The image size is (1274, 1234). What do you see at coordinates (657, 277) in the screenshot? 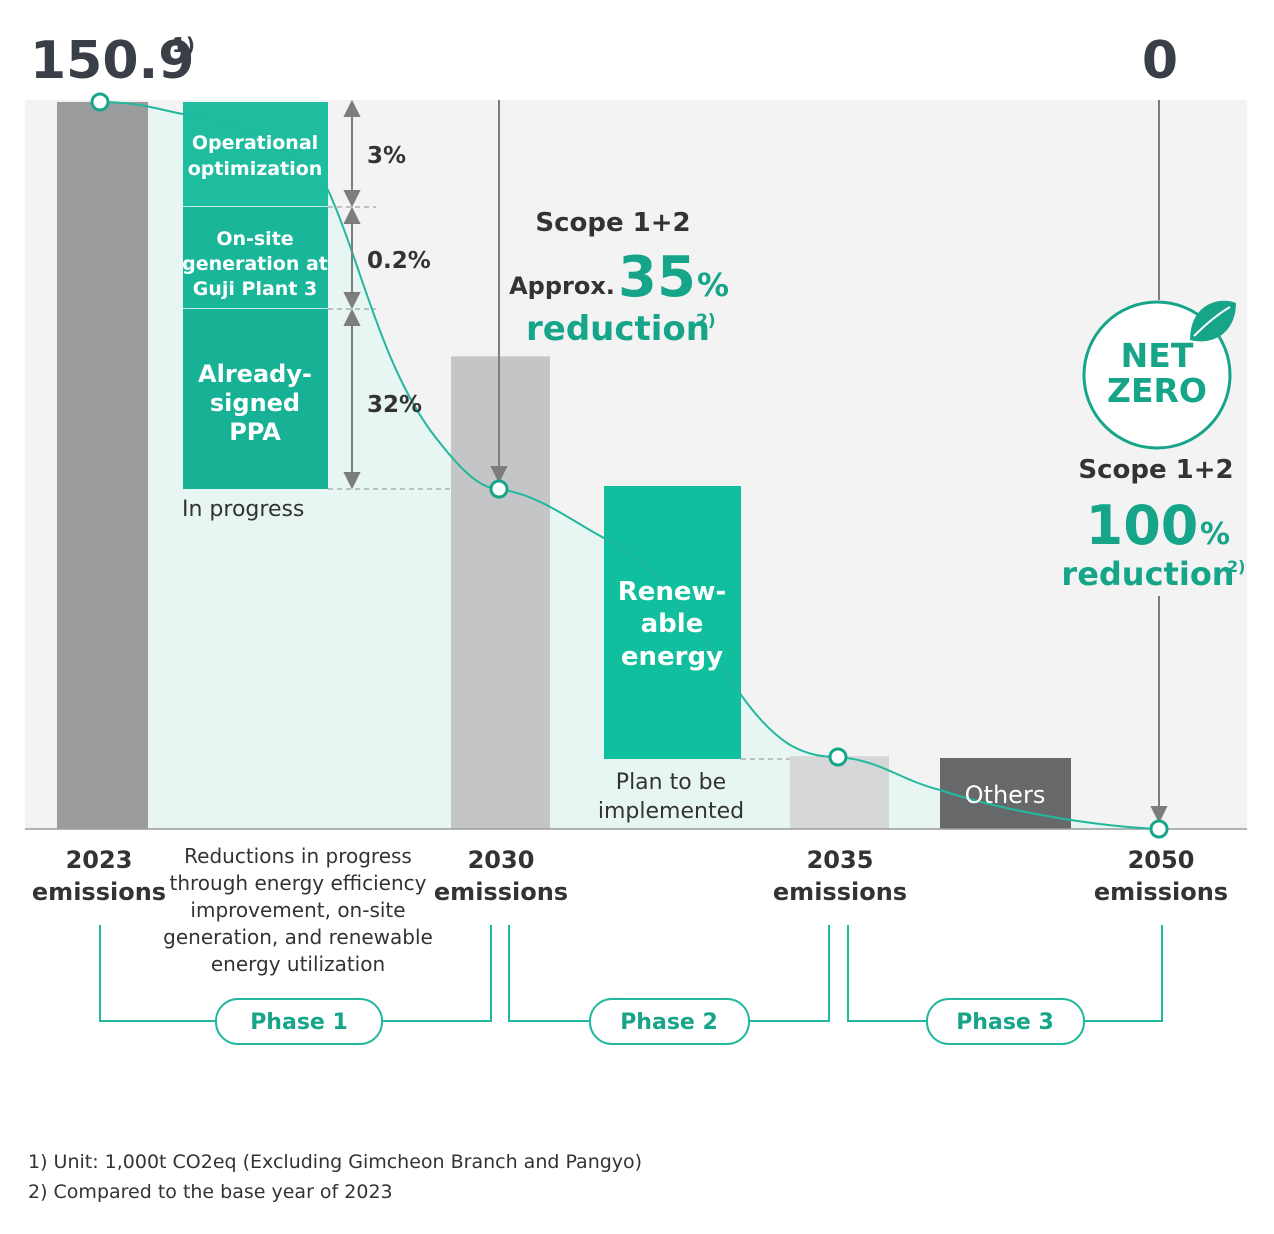
I see `callout-2030-number: 35` at bounding box center [657, 277].